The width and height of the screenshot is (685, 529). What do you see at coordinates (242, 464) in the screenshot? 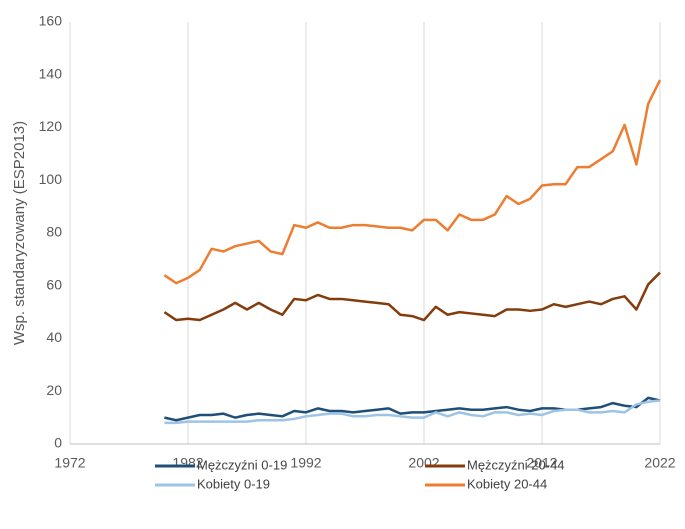
I see `legend-label: Mężczyźni 0-19` at bounding box center [242, 464].